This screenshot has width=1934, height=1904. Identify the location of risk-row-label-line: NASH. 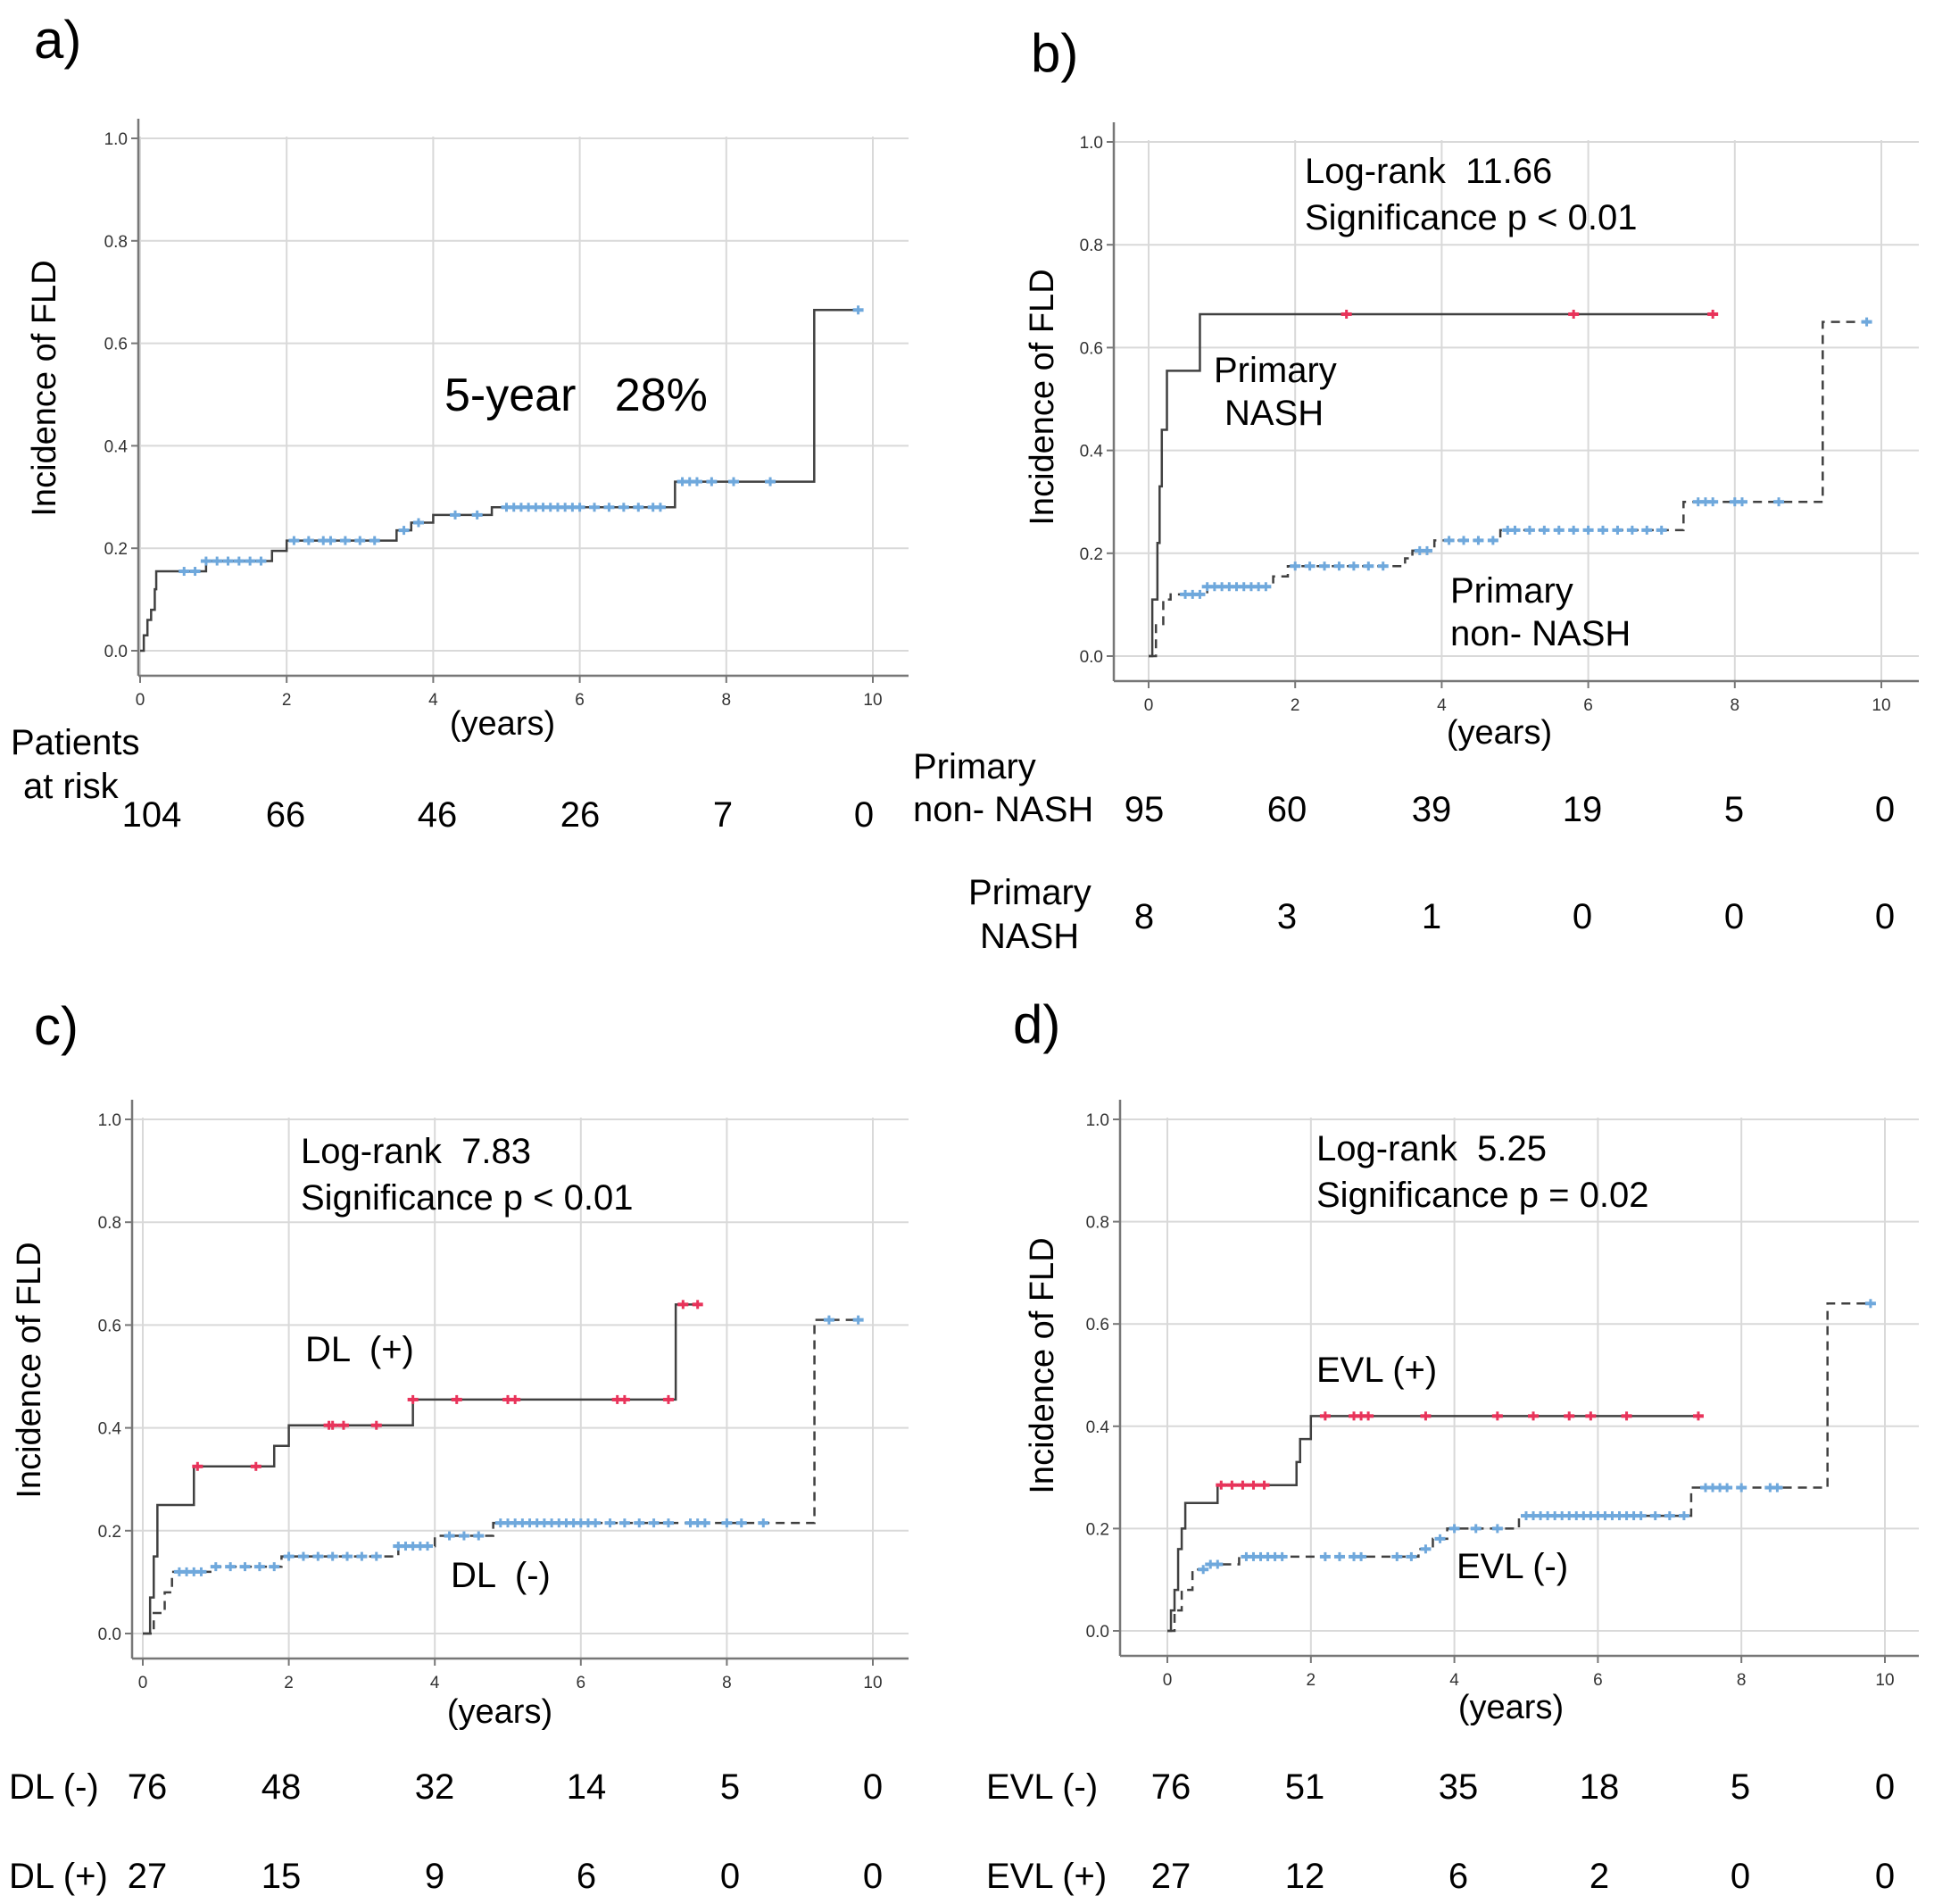
(1029, 937).